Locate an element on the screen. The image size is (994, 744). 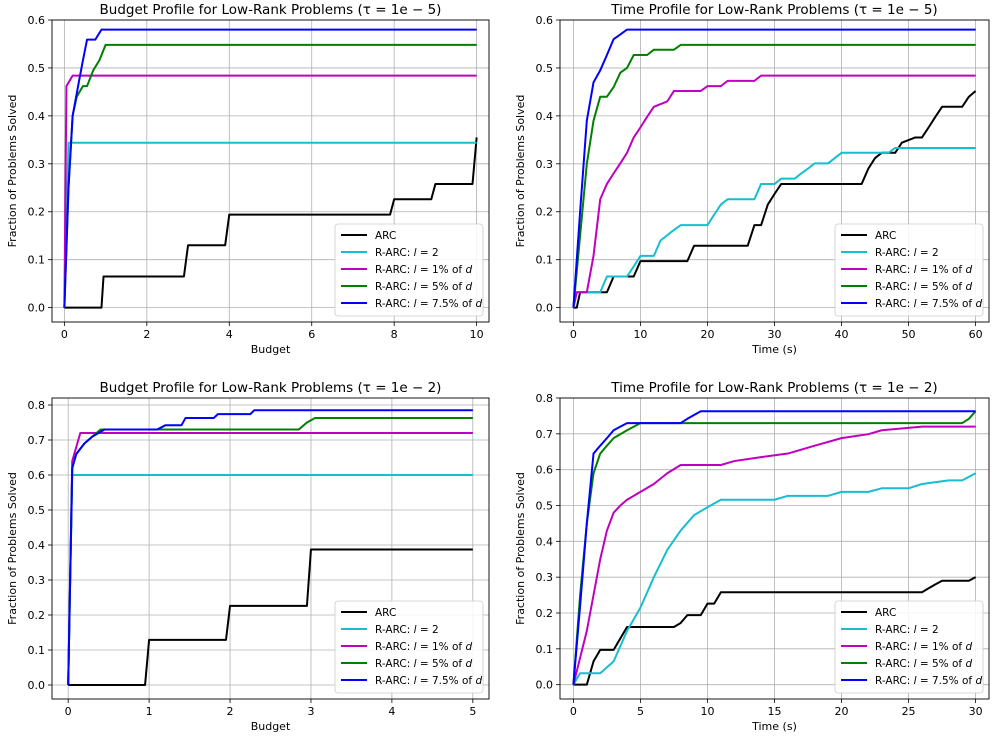
x-tick-label: 8 is located at coordinates (394, 334).